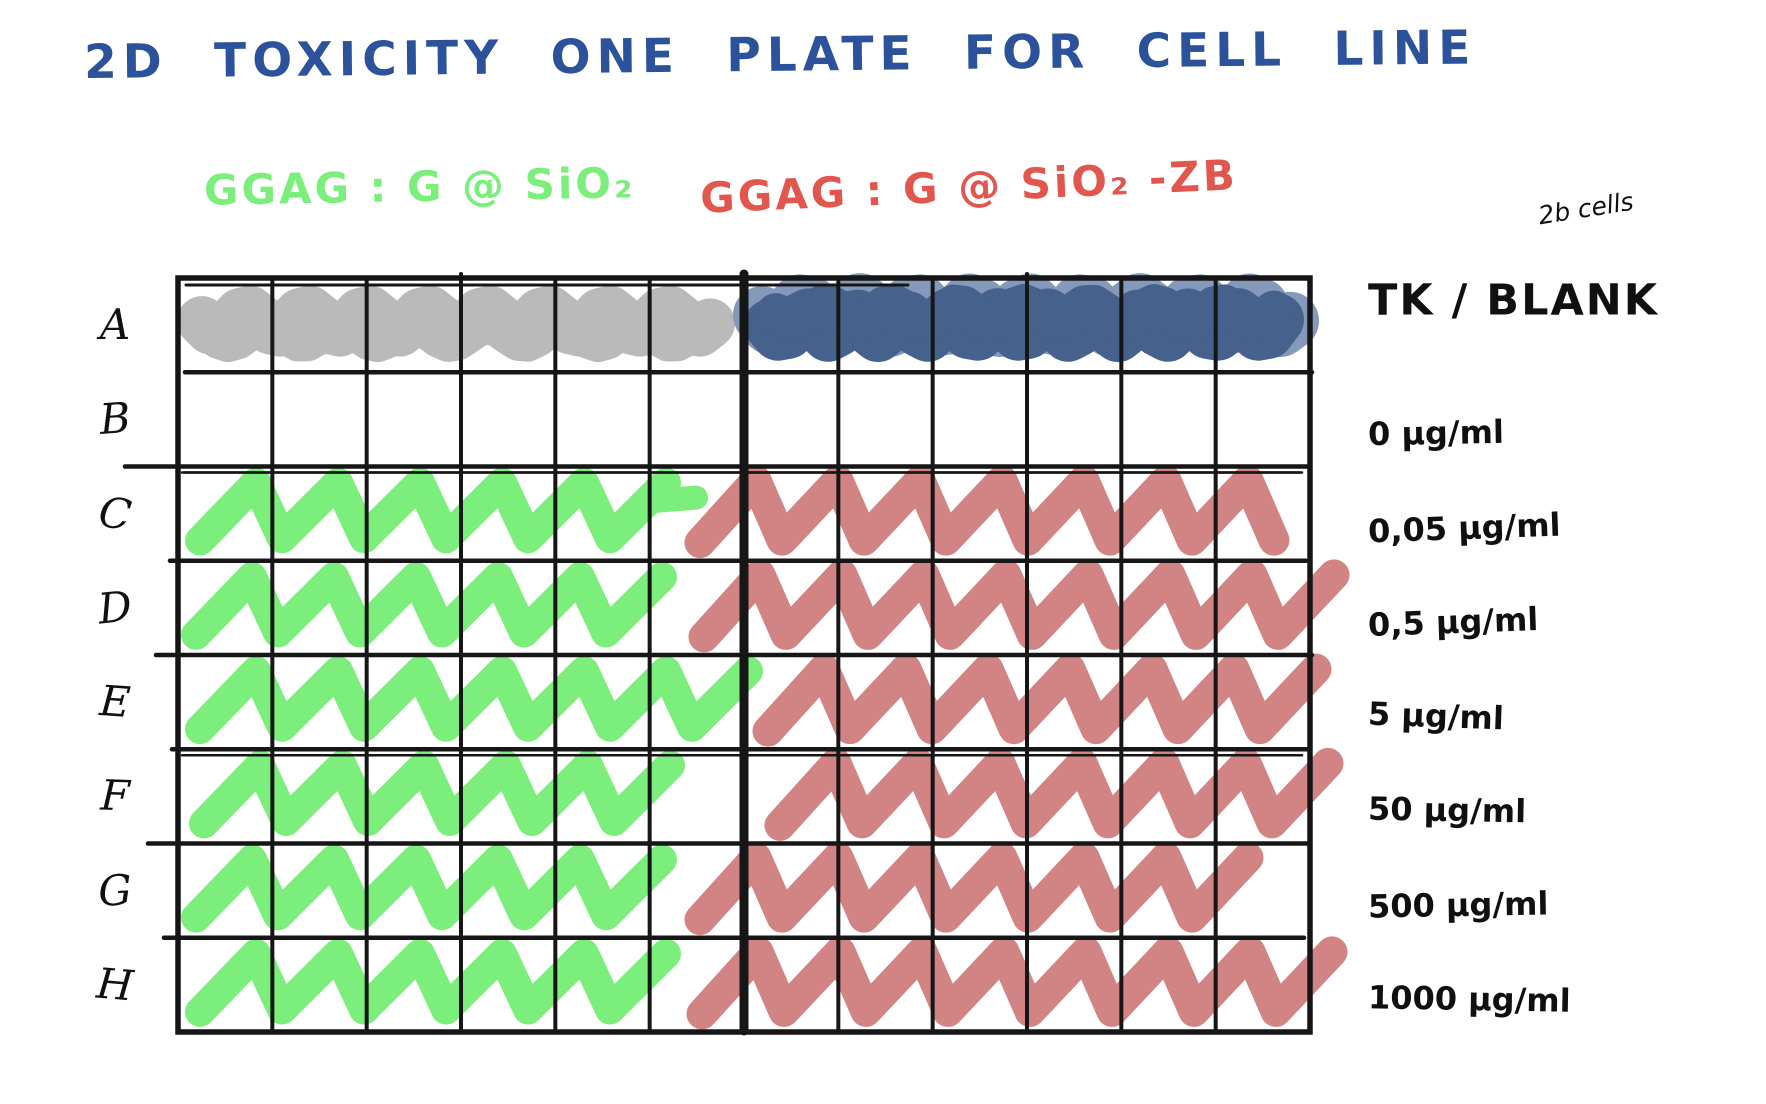 This screenshot has height=1104, width=1766. Describe the element at coordinates (1453, 621) in the screenshot. I see `row-annotation-D: 0,5 µg/ml` at that location.